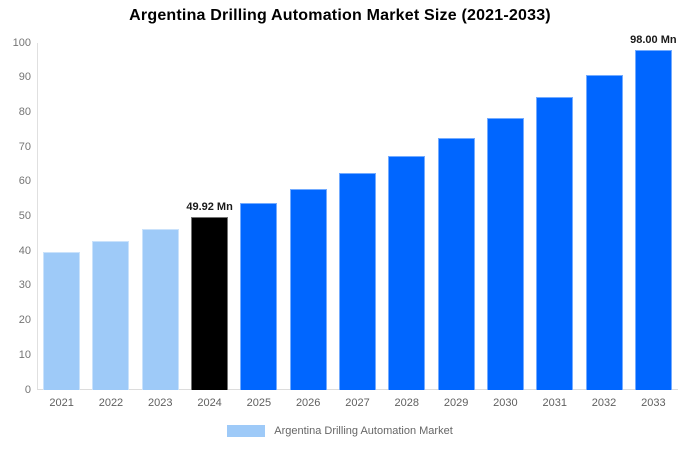 Image resolution: width=680 pixels, height=450 pixels. What do you see at coordinates (407, 403) in the screenshot?
I see `x-axis-tick-label-2028: 2028` at bounding box center [407, 403].